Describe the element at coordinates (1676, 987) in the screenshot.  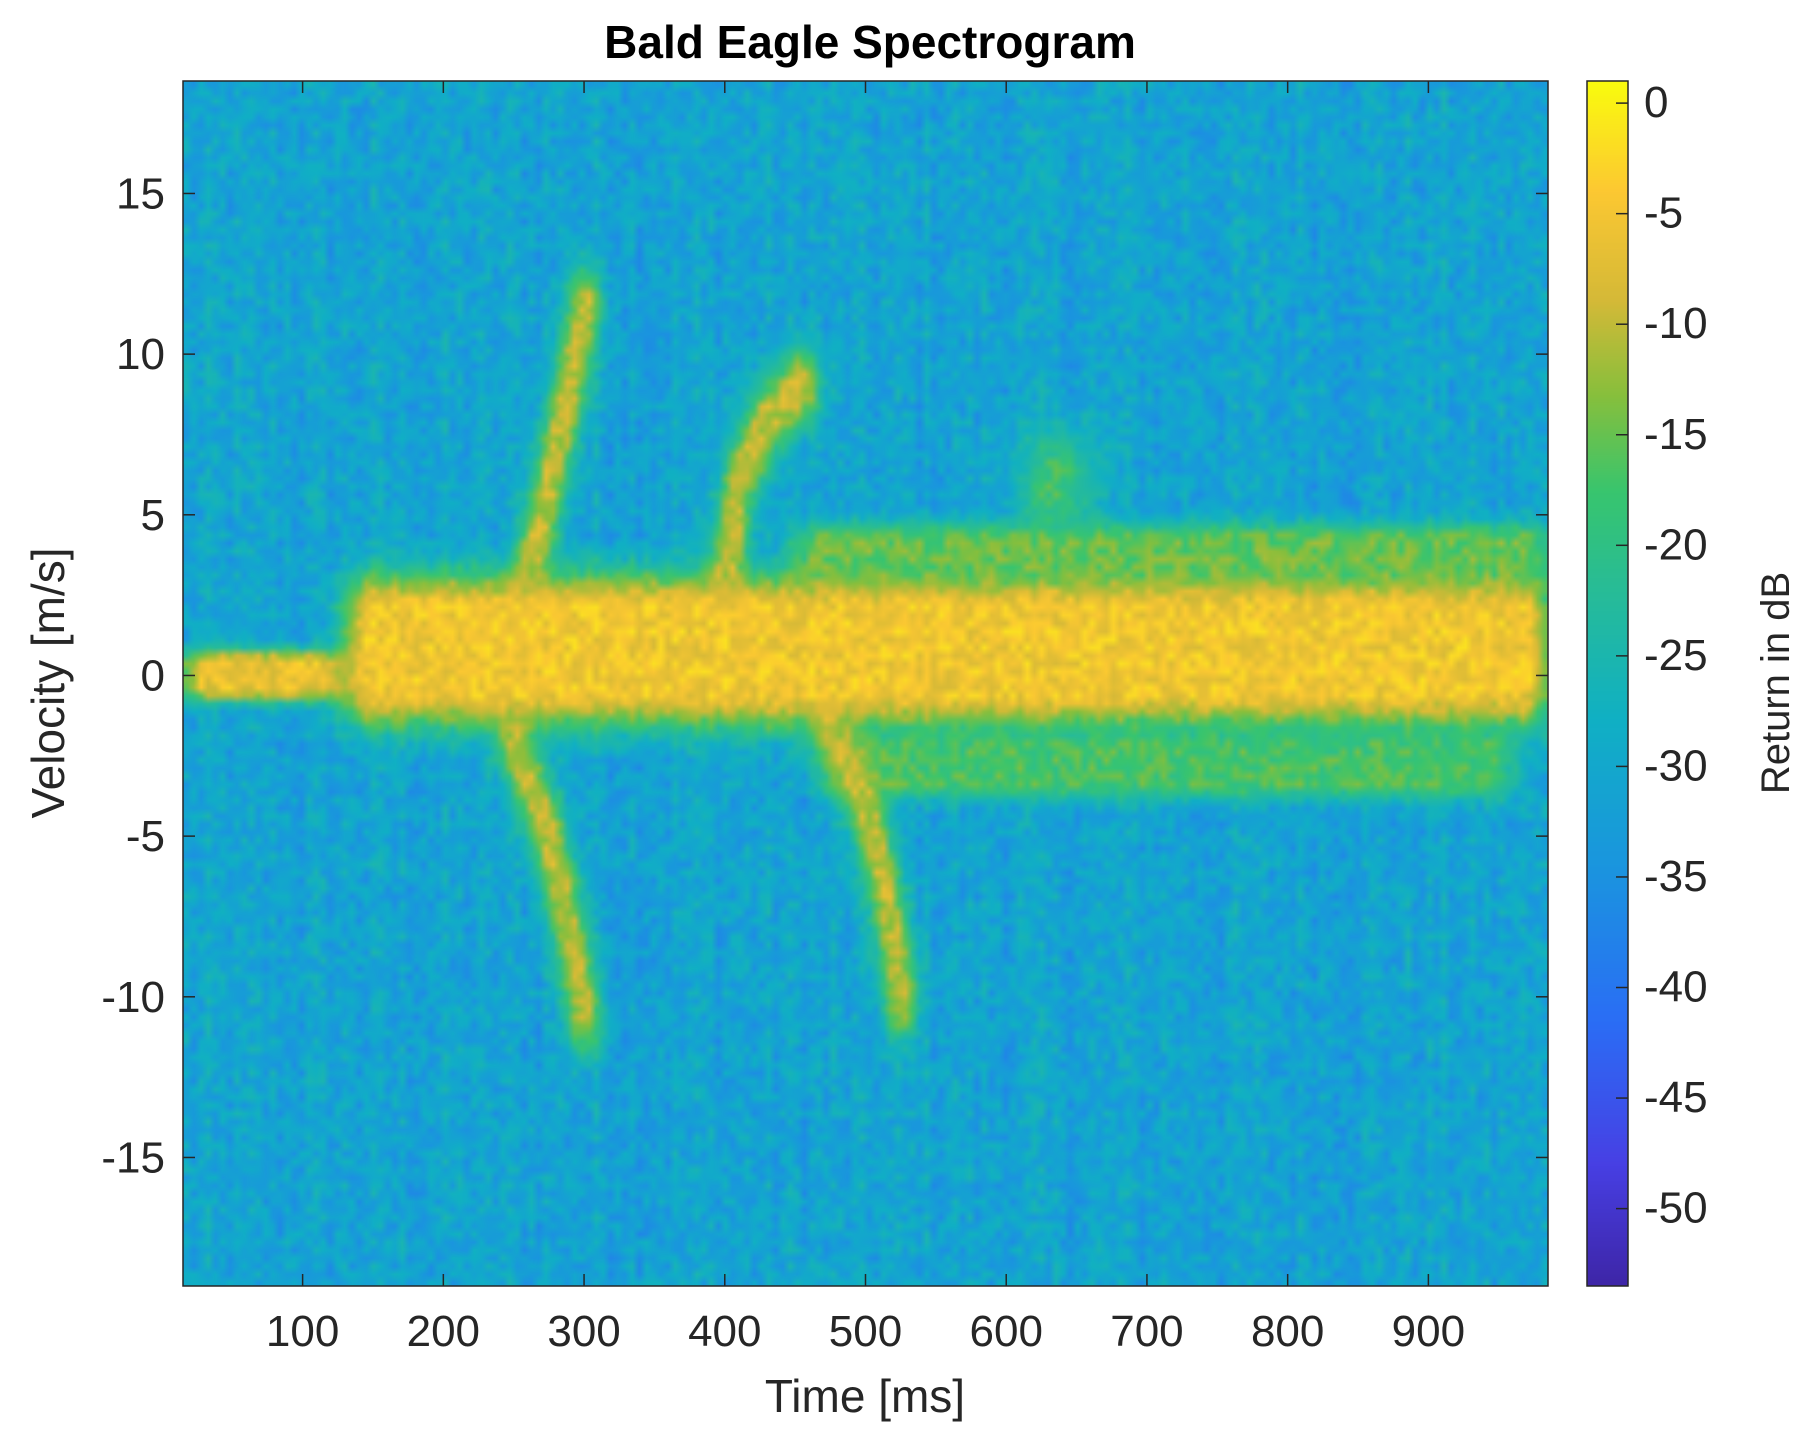
I see `colorbar-tick-label: -40` at that location.